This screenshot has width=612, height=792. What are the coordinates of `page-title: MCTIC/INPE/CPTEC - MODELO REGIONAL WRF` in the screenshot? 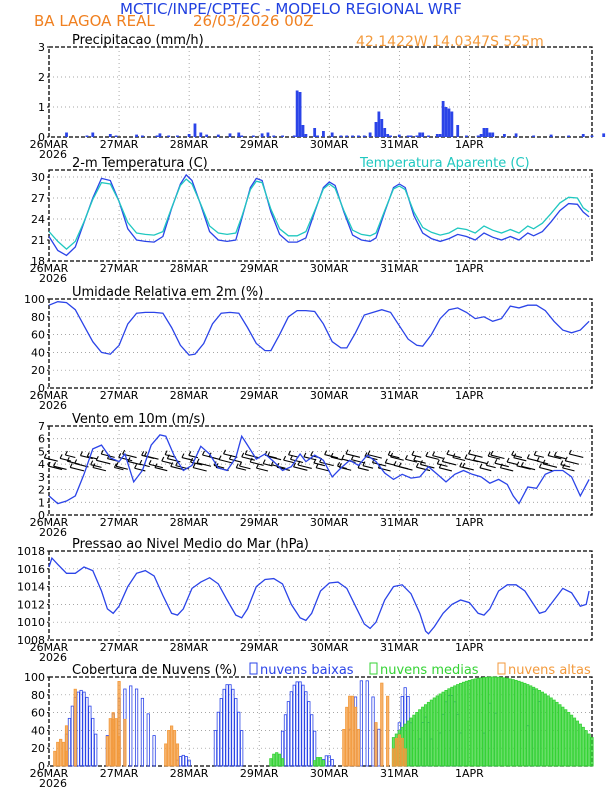 It's located at (291, 9).